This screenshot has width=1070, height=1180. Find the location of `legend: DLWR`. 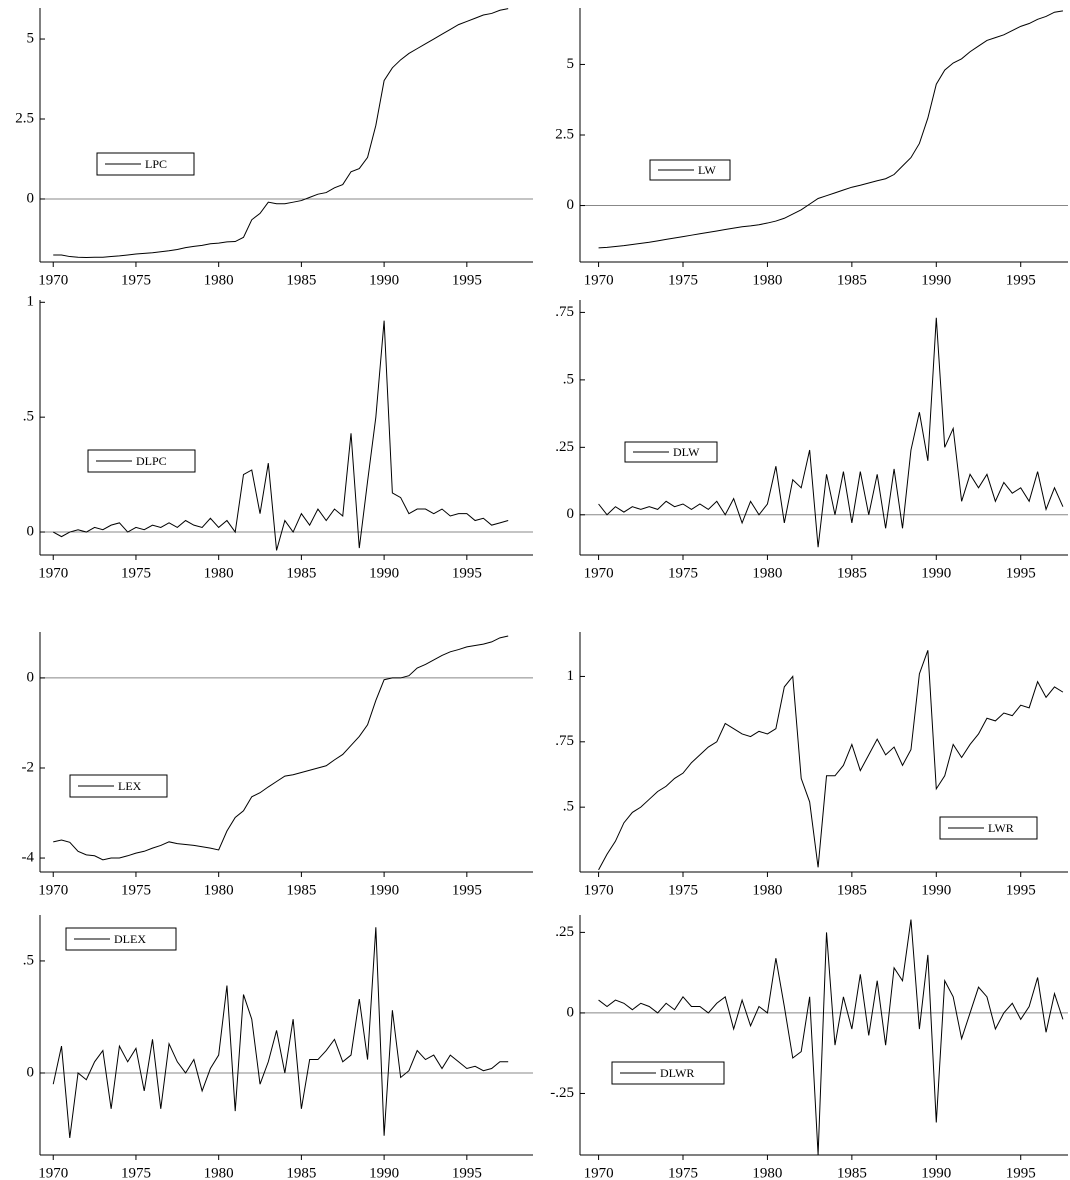

legend: DLWR is located at coordinates (668, 1073).